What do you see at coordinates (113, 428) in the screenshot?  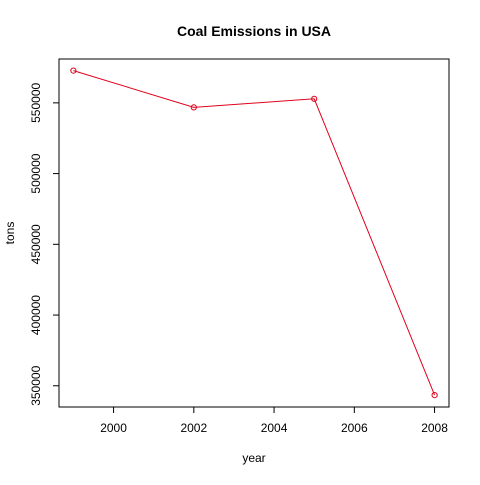 I see `x-tick-label: 2000` at bounding box center [113, 428].